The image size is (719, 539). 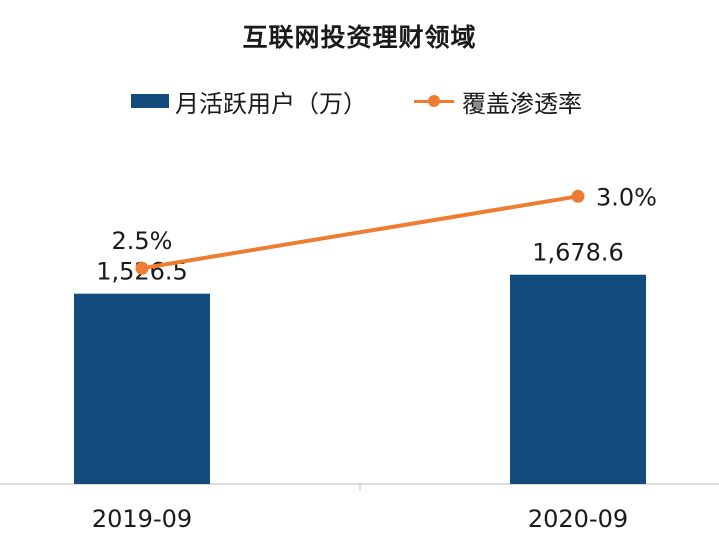 I want to click on legend-item-penetration: 覆盖渗透率, so click(x=498, y=101).